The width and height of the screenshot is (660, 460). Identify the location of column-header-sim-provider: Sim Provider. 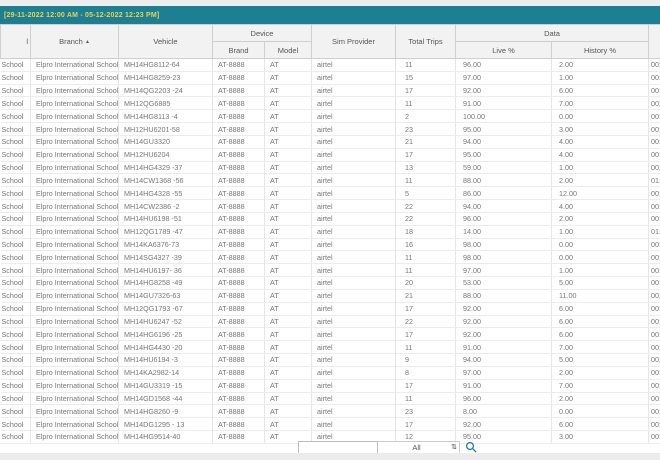
(353, 41).